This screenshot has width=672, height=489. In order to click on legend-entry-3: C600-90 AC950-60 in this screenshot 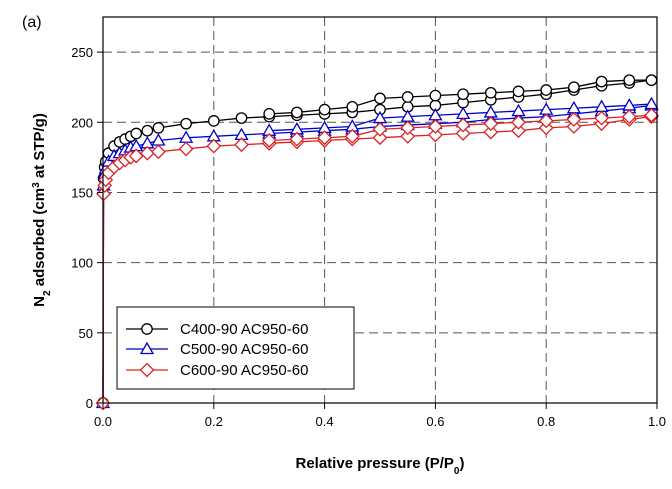, I will do `click(244, 370)`.